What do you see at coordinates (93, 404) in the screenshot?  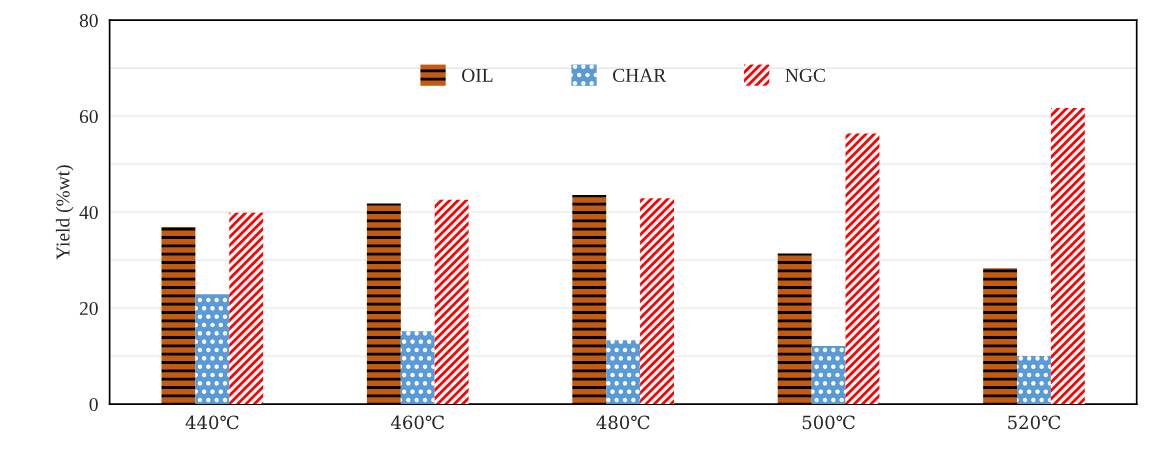 I see `y-tick-label: 0` at bounding box center [93, 404].